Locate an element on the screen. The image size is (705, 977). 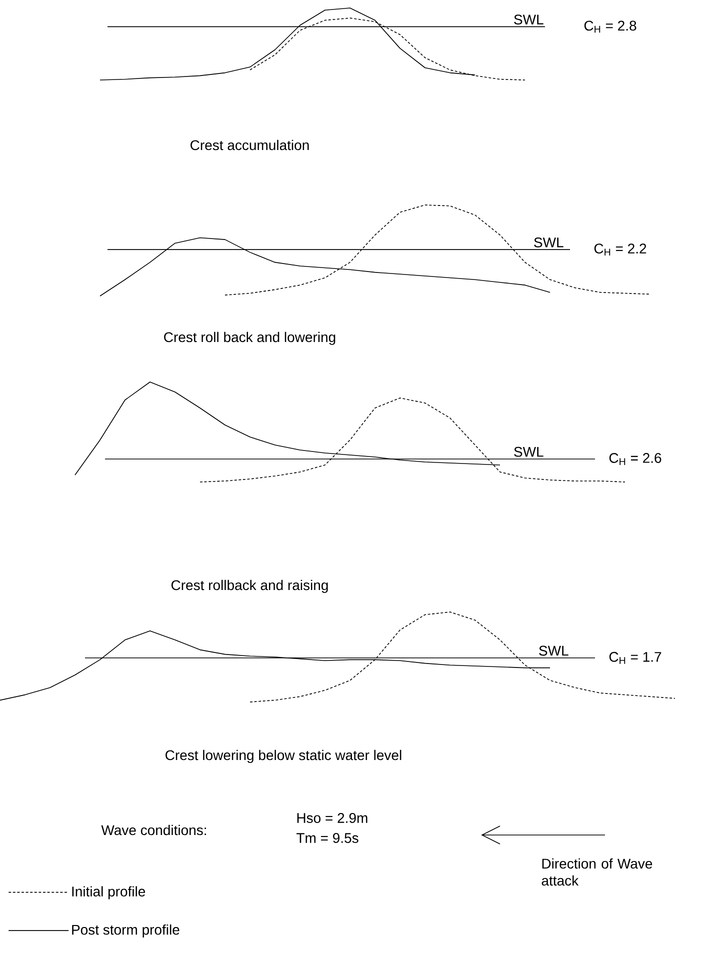
legend-label: Initial profile is located at coordinates (109, 893).